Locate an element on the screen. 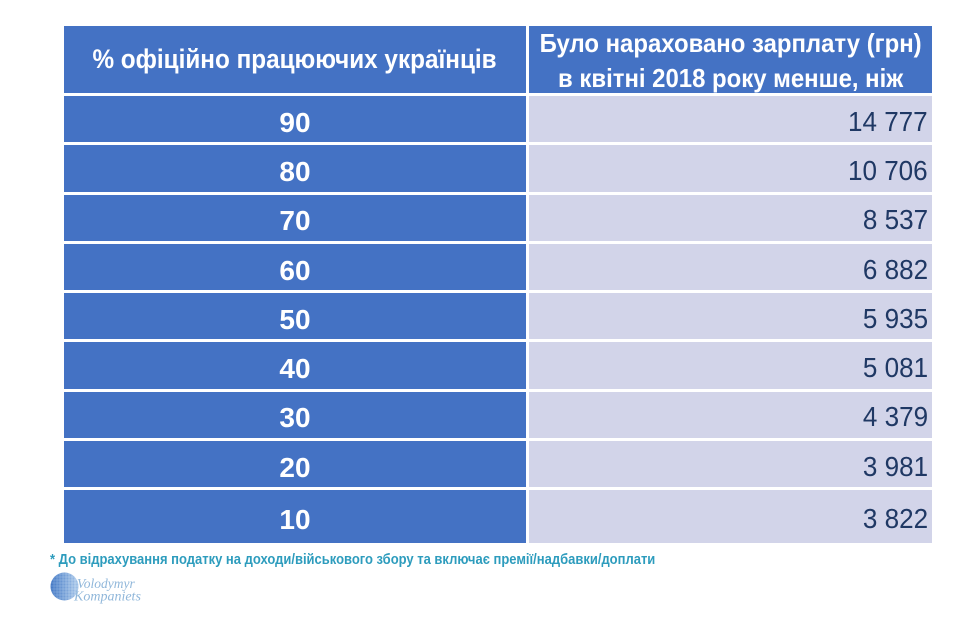 This screenshot has width=960, height=622. svg-text: Kompaniets is located at coordinates (107, 597).